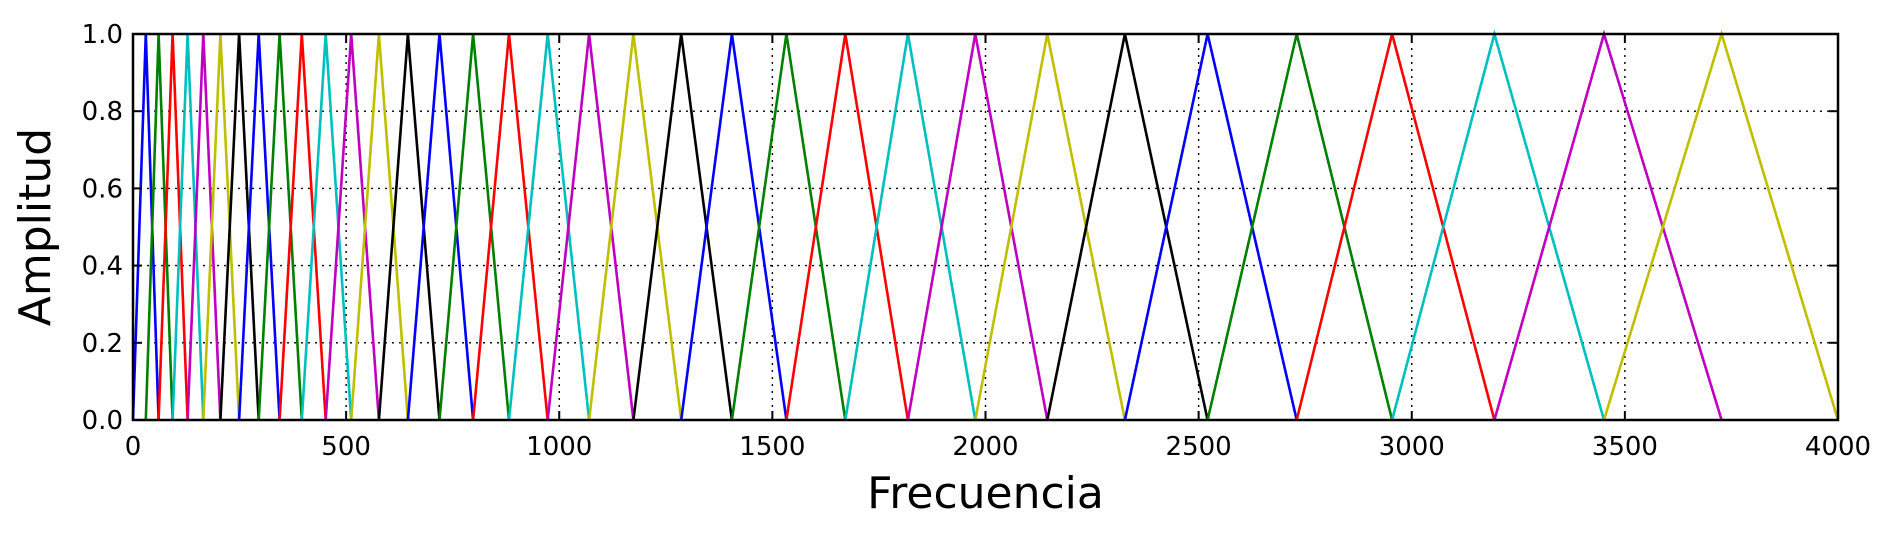  Describe the element at coordinates (102, 267) in the screenshot. I see `y-tick-label: 0.4` at that location.